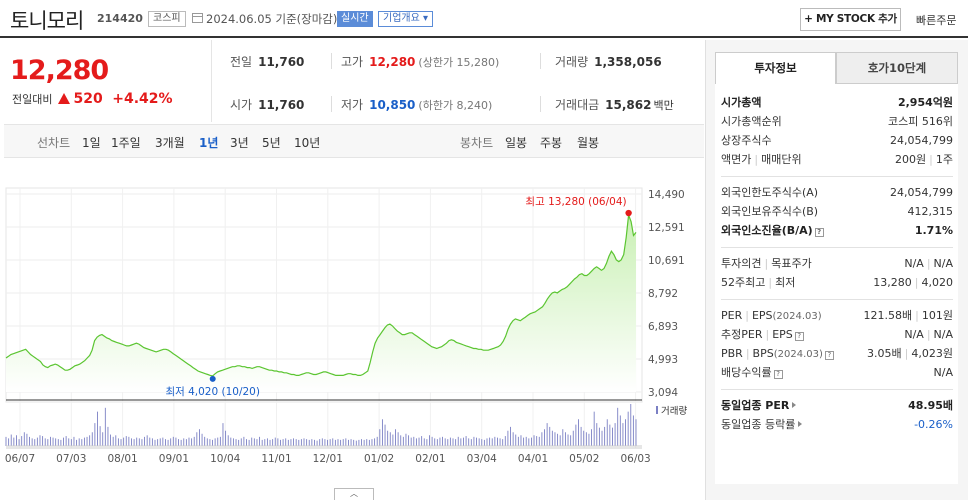 This screenshot has height=500, width=968. I want to click on volume-legend-swatch, so click(657, 410).